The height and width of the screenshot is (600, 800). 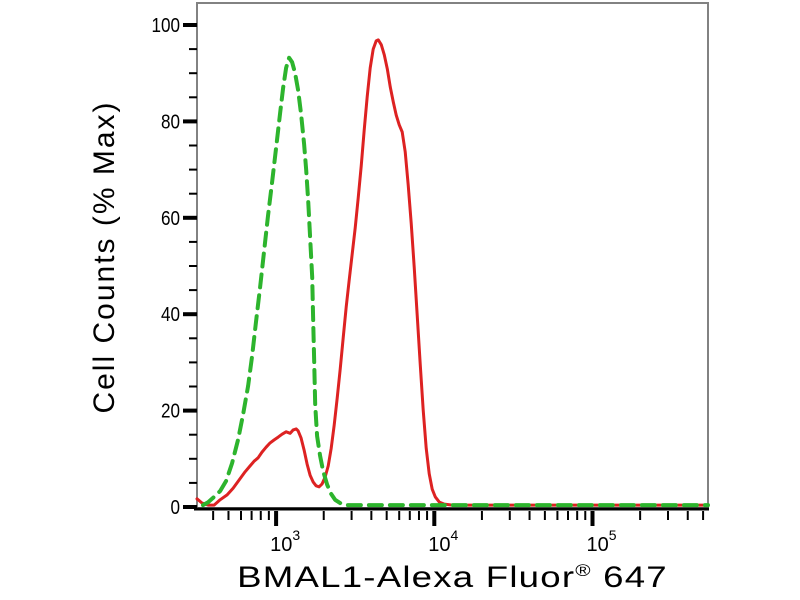 I want to click on x-axis-title-band: BMAL1-Alexa Fluor® 647, so click(x=452, y=578).